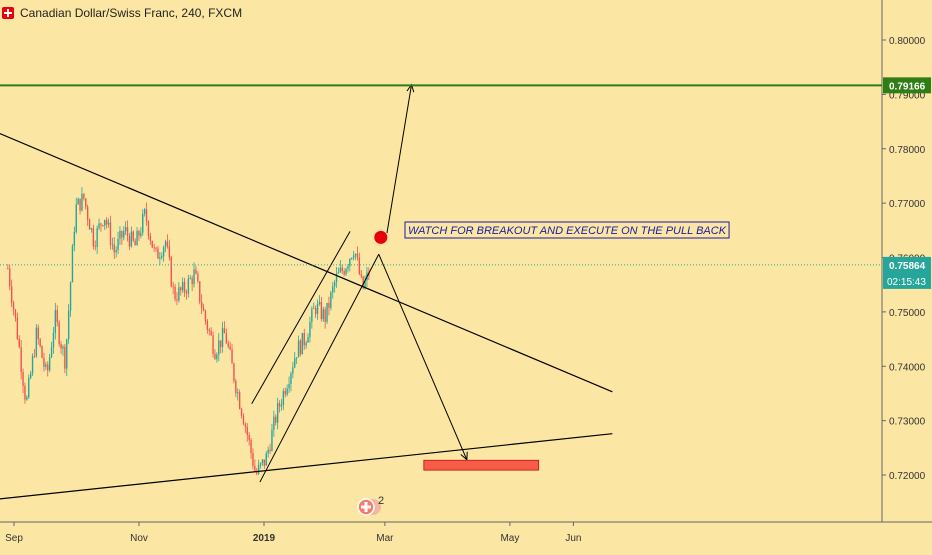  Describe the element at coordinates (509, 538) in the screenshot. I see `time-tick-label: May` at that location.